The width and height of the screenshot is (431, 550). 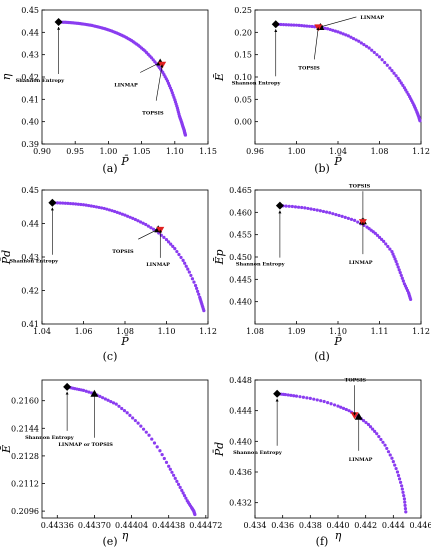 I want to click on y-tick-label: 0.2128, so click(x=25, y=456).